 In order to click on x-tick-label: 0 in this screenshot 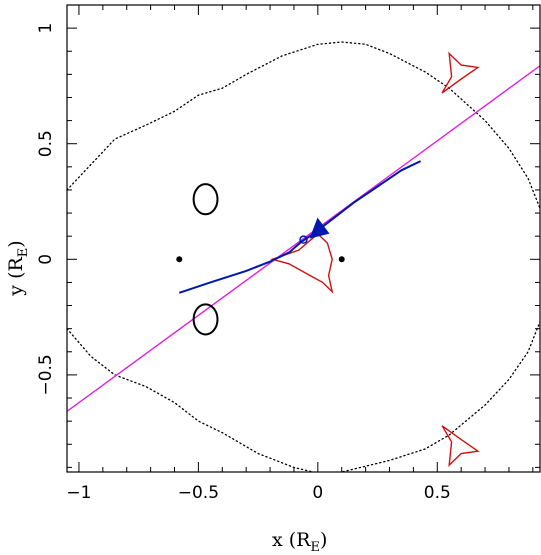, I will do `click(317, 493)`.